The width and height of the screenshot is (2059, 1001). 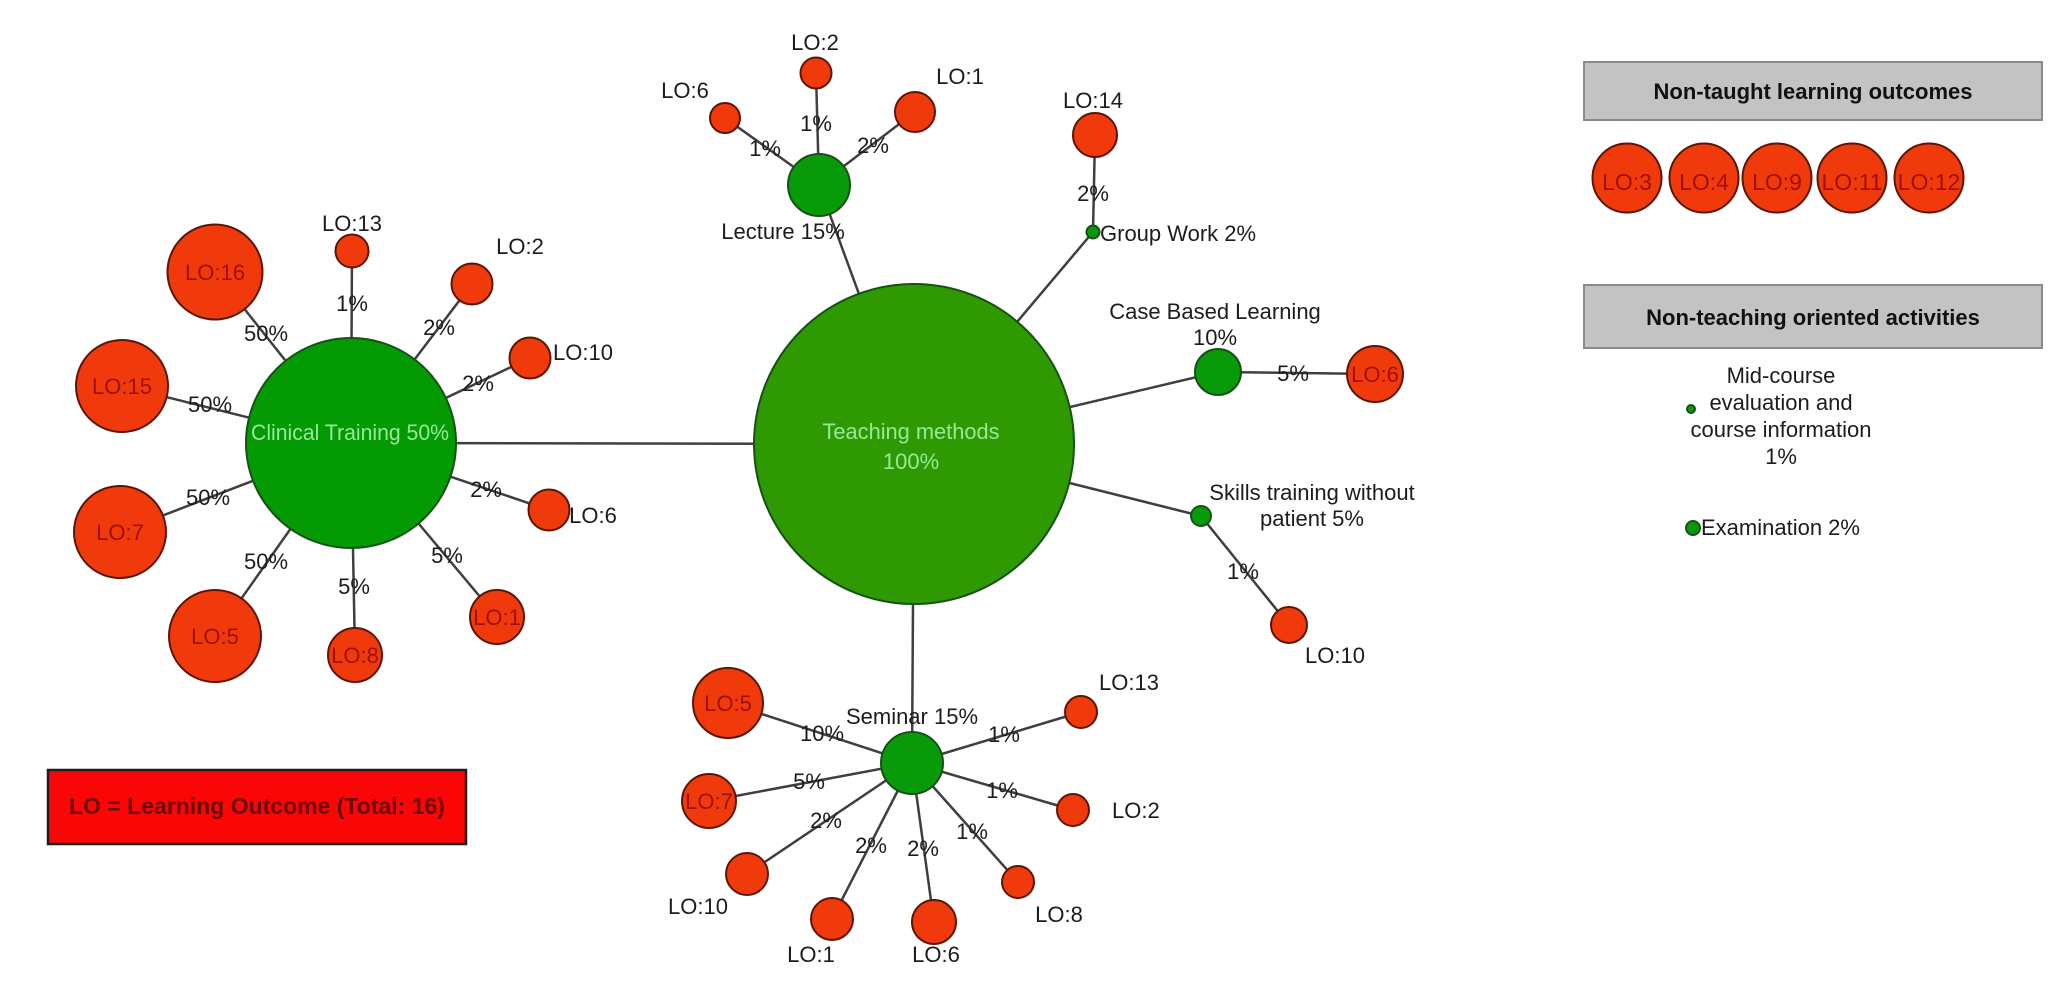 I want to click on svg-text: Examination 2%, so click(x=1780, y=527).